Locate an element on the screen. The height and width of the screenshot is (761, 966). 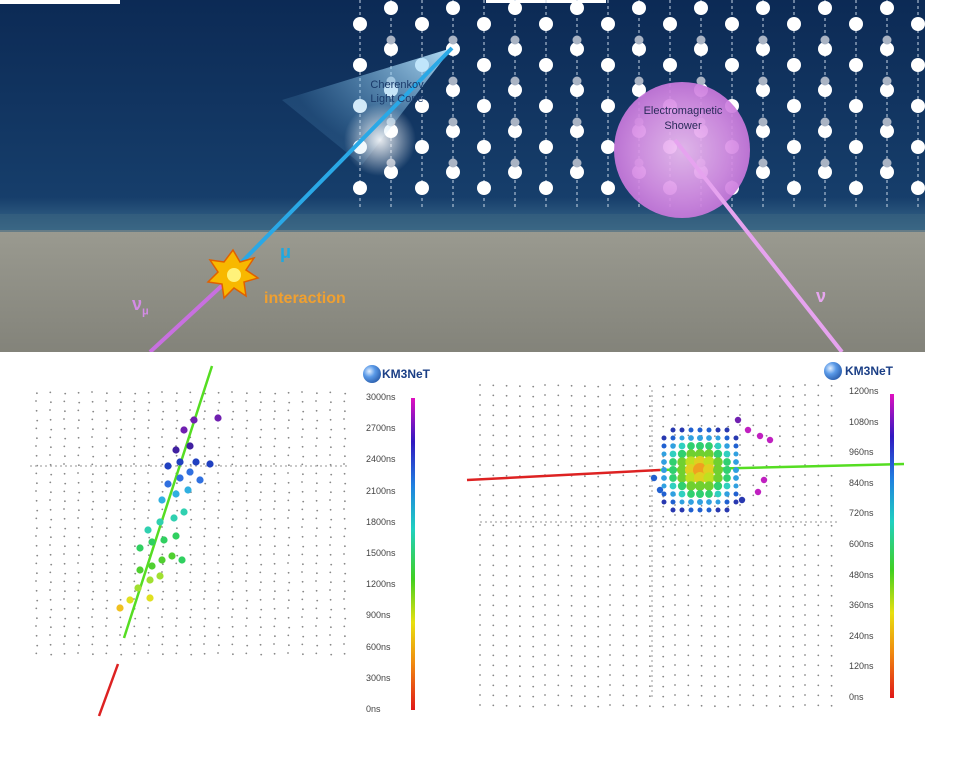
colorbar-tick-label: 3000ns is located at coordinates (381, 397).